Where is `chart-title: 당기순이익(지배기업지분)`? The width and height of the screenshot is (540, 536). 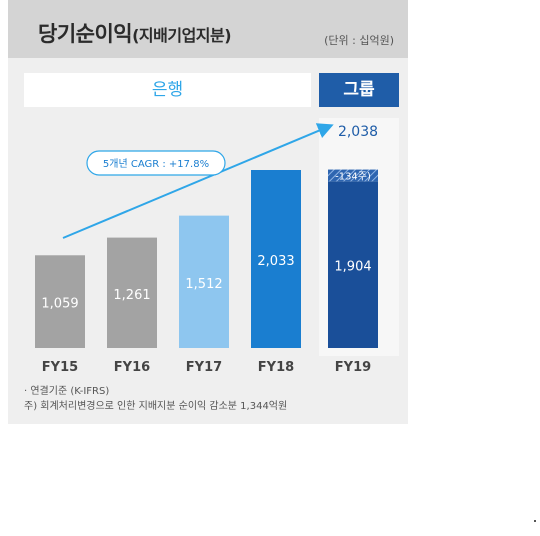
chart-title: 당기순이익(지배기업지분) is located at coordinates (135, 33).